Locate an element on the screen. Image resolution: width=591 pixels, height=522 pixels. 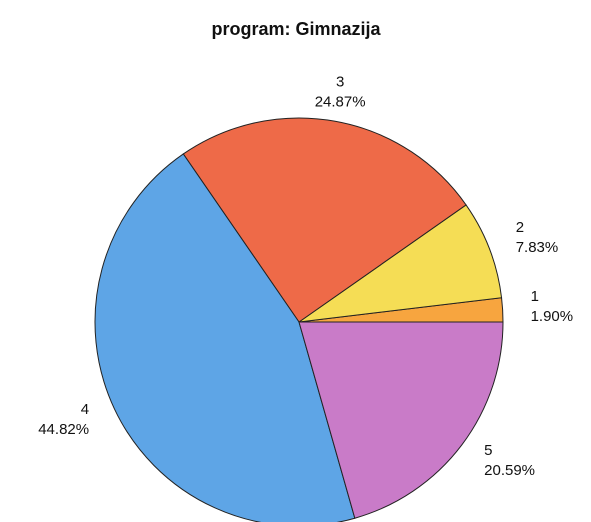
slice-category: 2 is located at coordinates (520, 227).